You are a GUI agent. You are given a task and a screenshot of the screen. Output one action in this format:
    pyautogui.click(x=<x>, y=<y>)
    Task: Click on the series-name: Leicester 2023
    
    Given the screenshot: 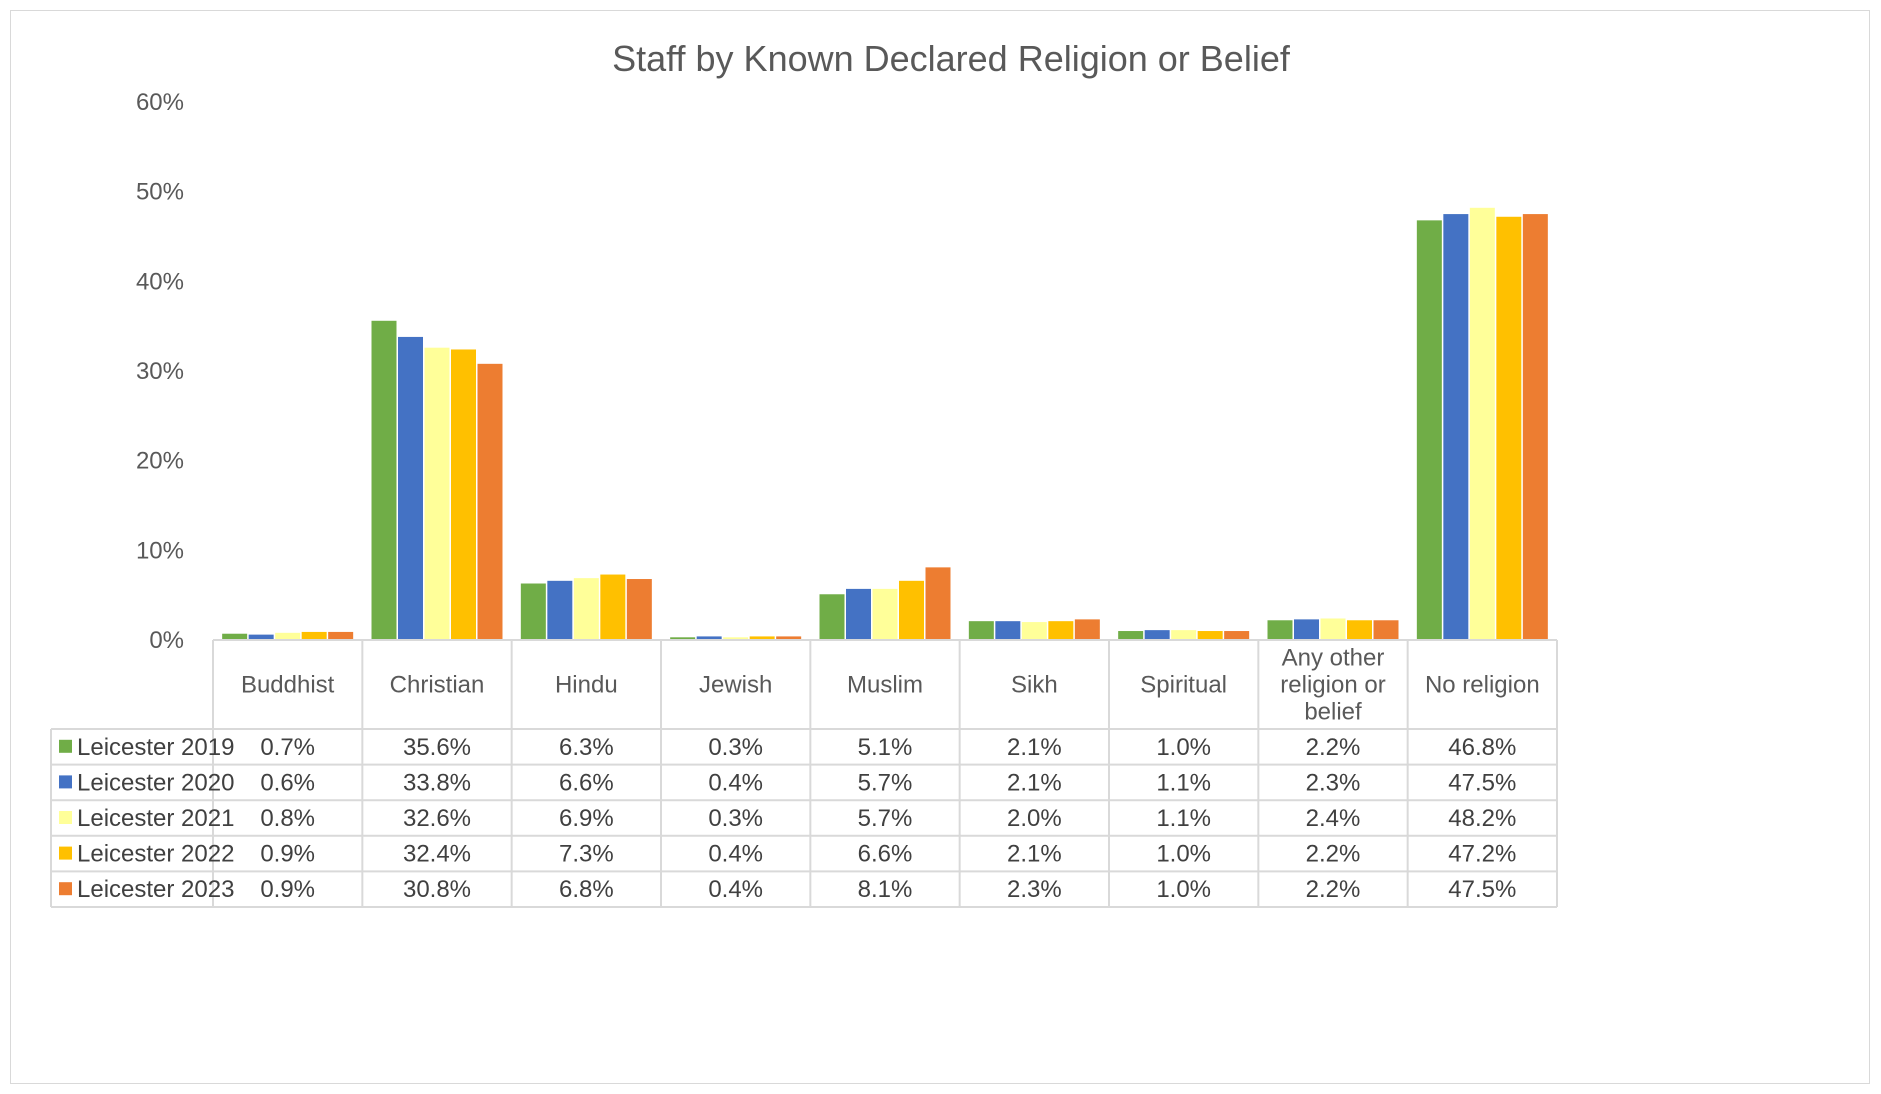 What is the action you would take?
    pyautogui.click(x=155, y=889)
    